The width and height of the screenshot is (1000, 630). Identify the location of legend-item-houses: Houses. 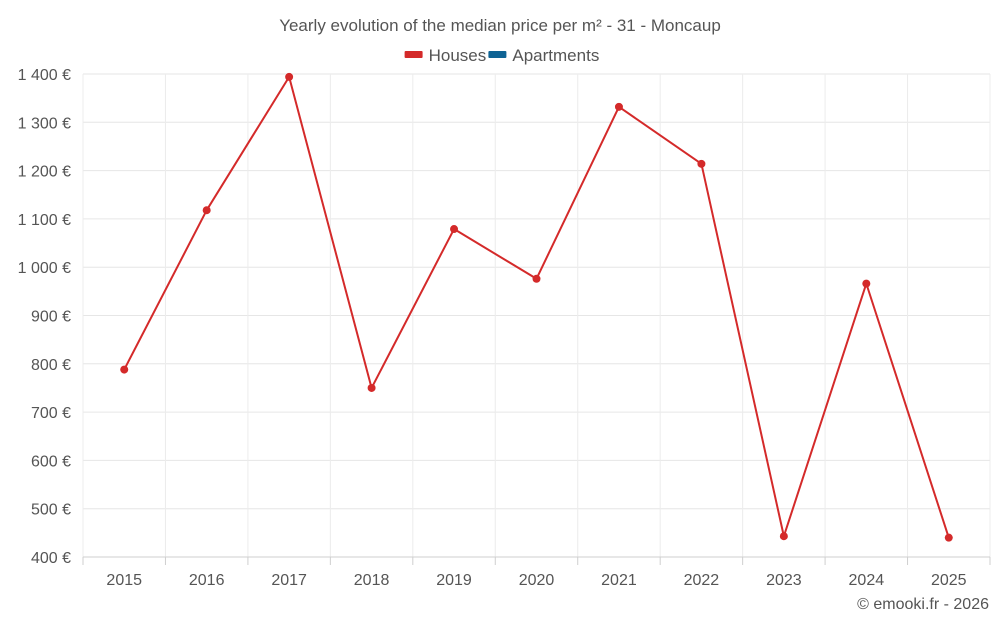
(445, 55).